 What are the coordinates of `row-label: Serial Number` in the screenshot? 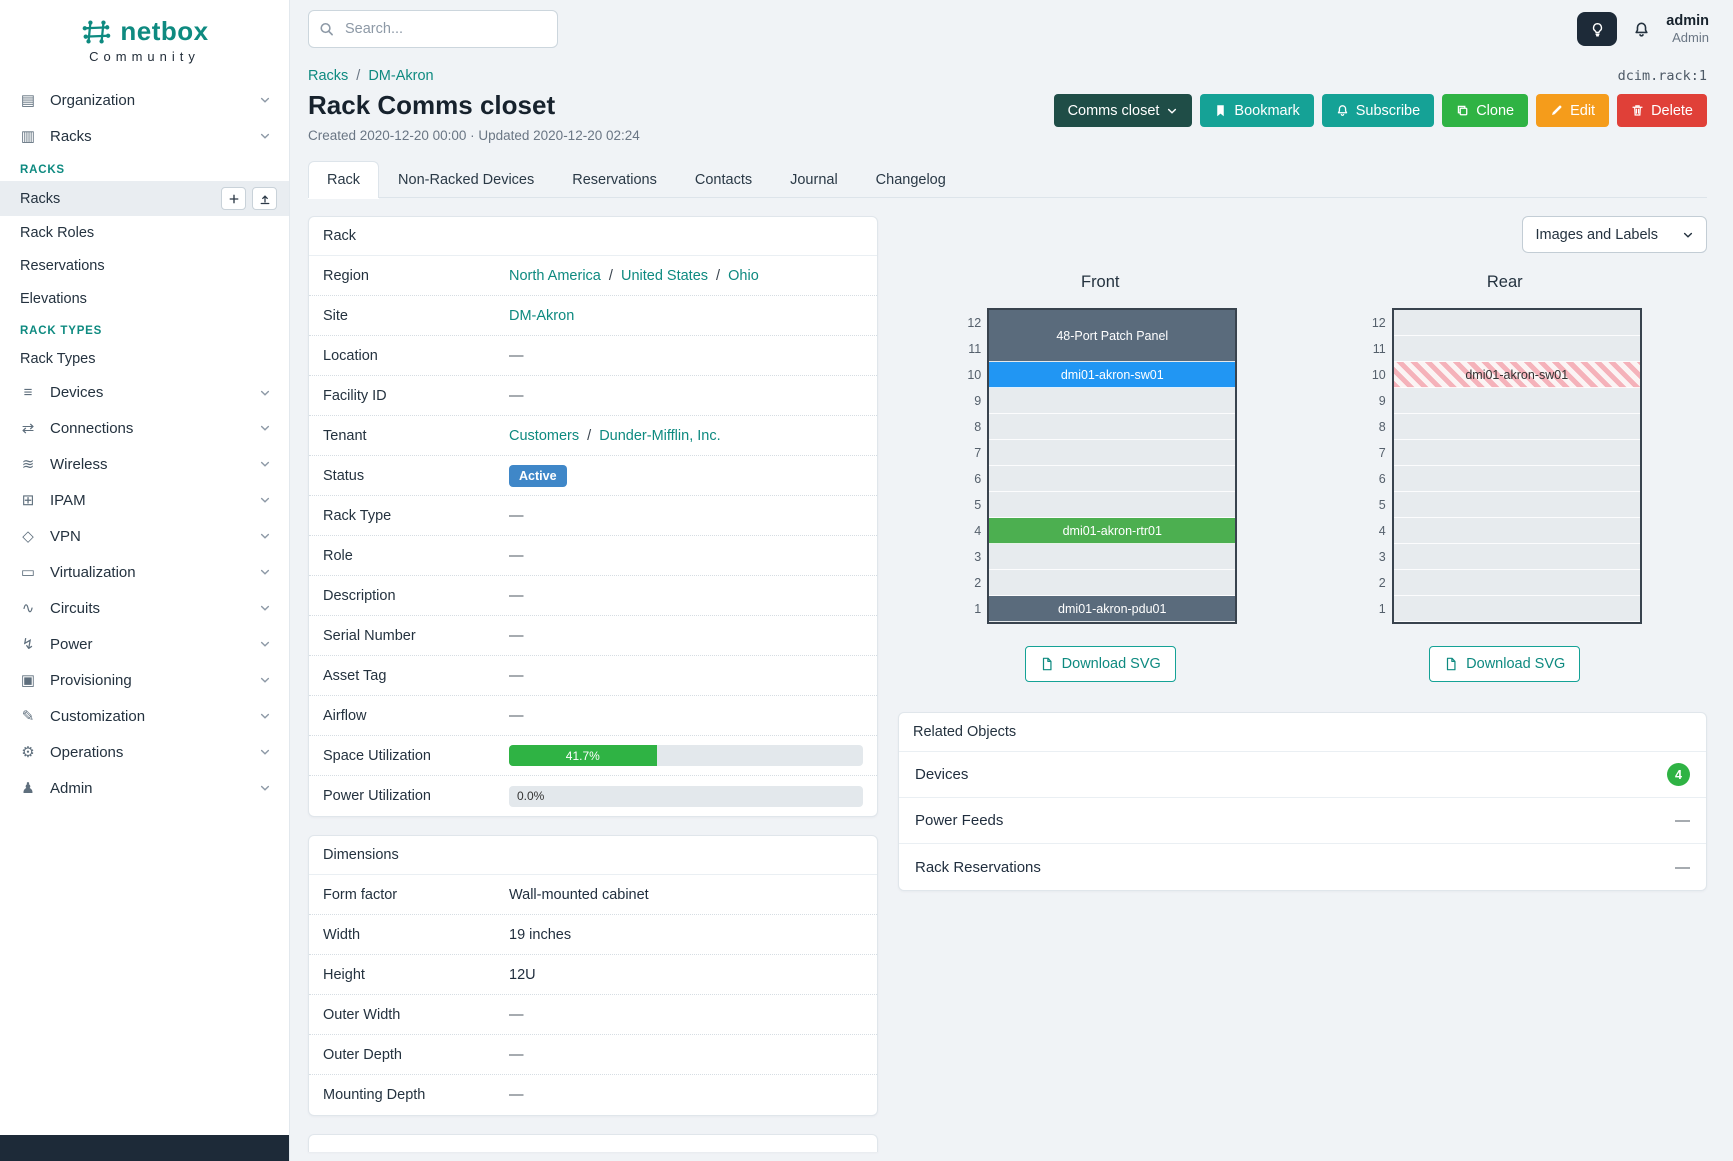 It's located at (369, 635).